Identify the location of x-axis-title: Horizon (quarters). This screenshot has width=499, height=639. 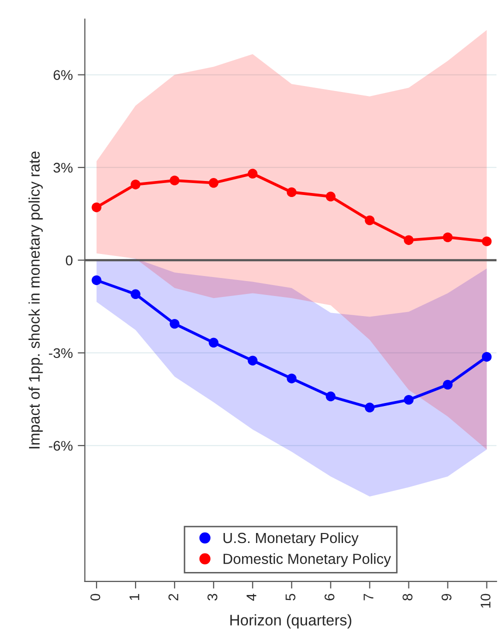
(291, 621).